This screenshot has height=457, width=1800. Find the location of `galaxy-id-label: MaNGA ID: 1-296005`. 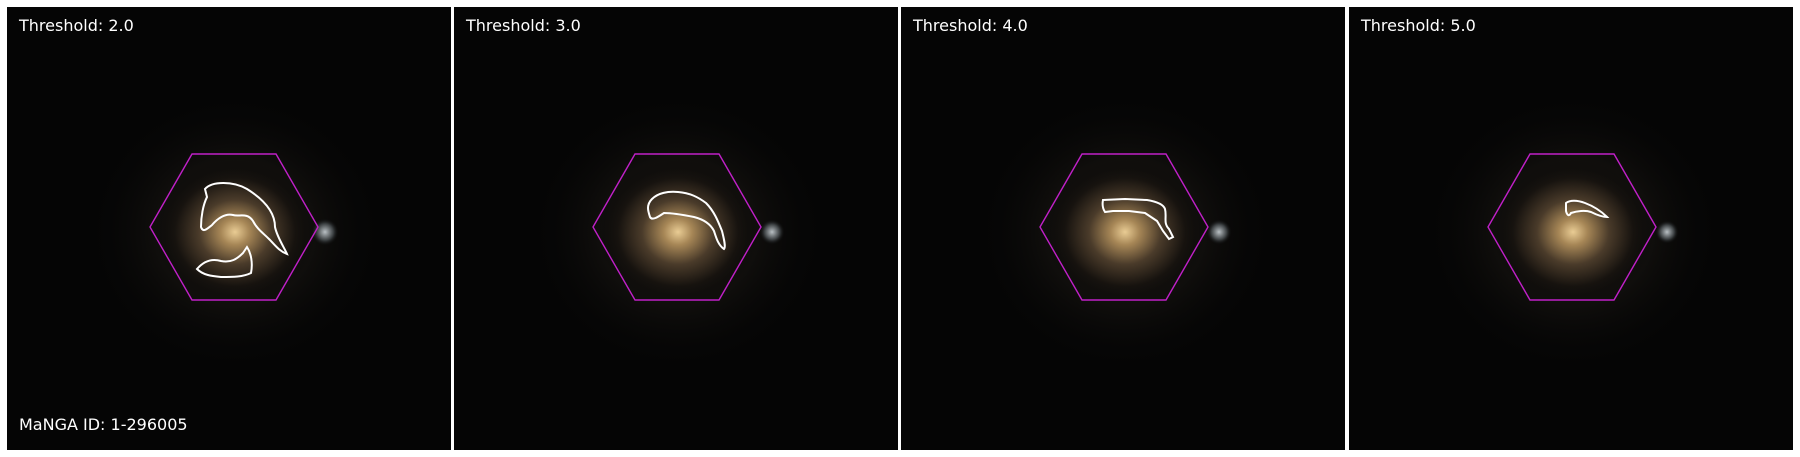

galaxy-id-label: MaNGA ID: 1-296005 is located at coordinates (103, 424).